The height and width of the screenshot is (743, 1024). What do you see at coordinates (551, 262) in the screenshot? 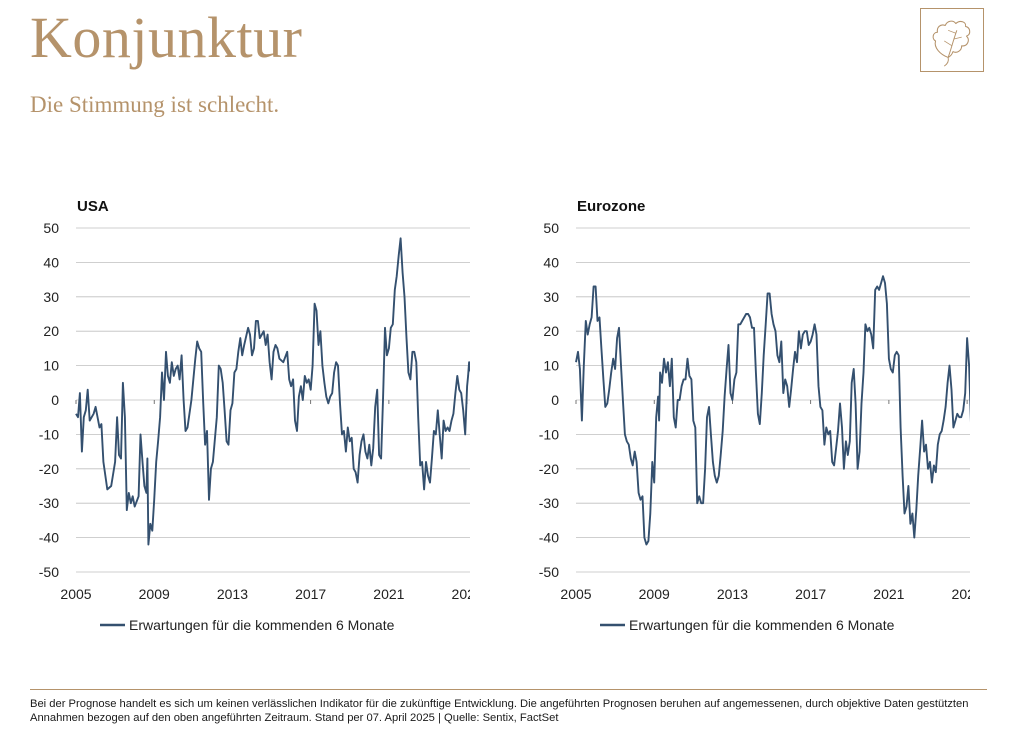
I see `eurozone-y-tick-label: 40` at bounding box center [551, 262].